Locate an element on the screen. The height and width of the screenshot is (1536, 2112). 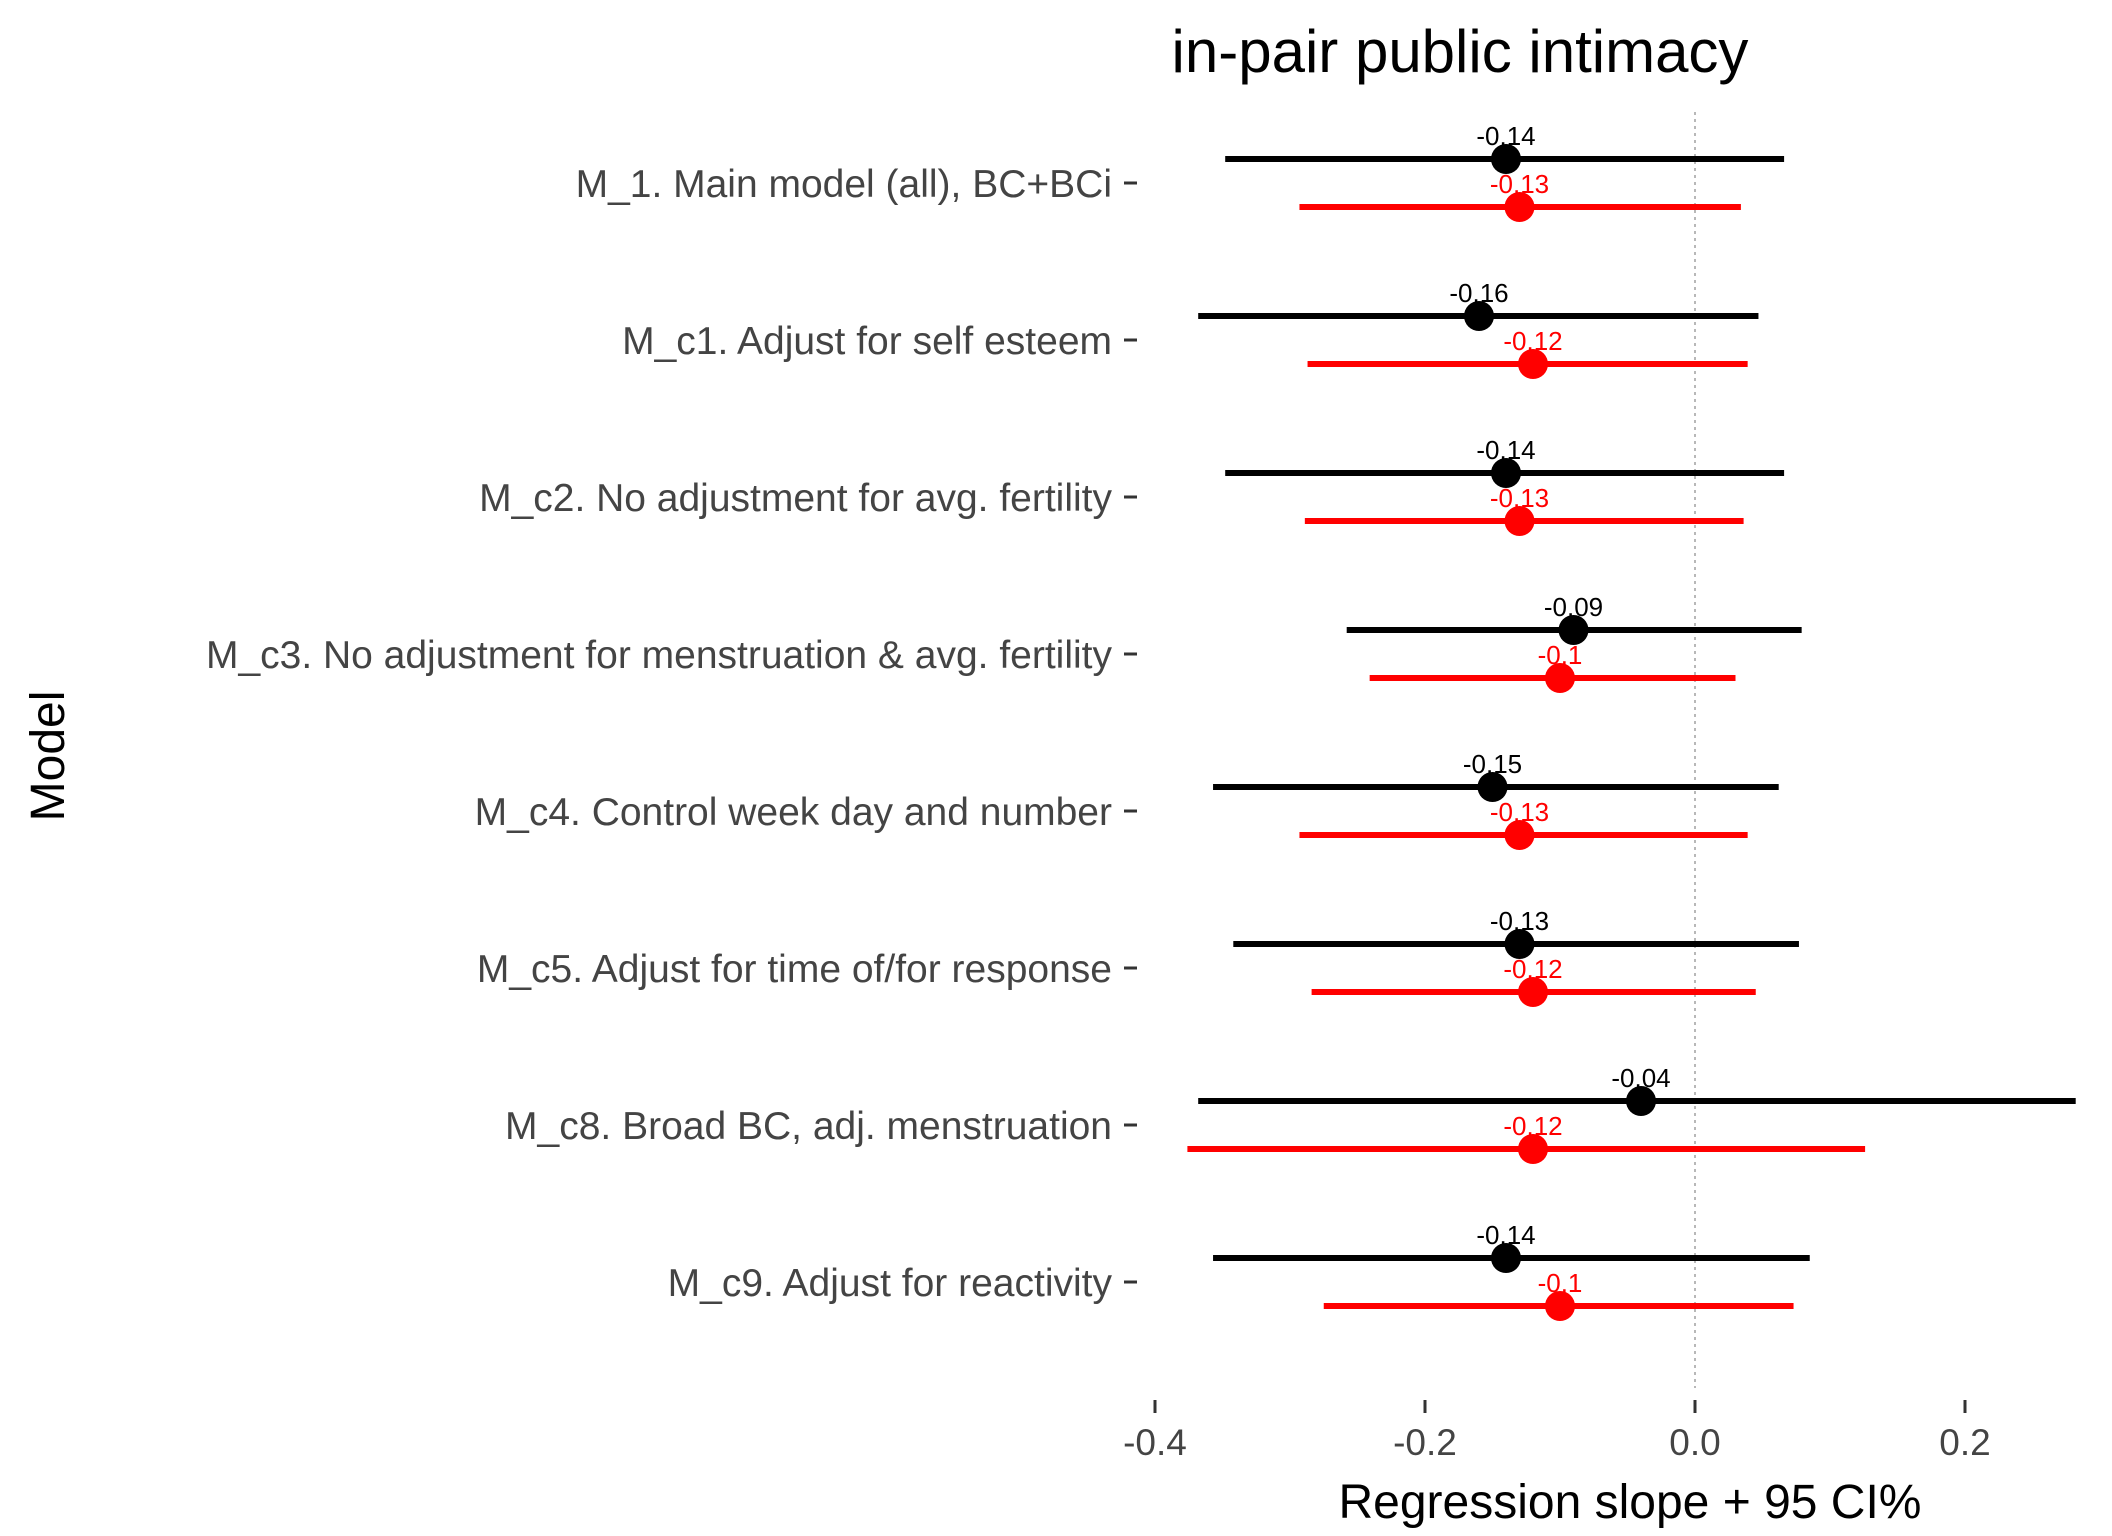
x-axis-title: Regression slope + 95 CI% is located at coordinates (1630, 1502).